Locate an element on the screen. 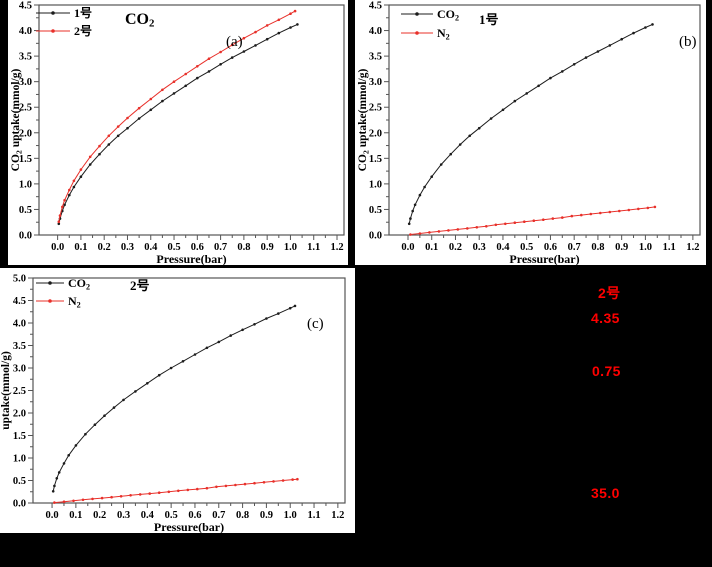 Image resolution: width=712 pixels, height=567 pixels. panel-label-a: (a) is located at coordinates (234, 42).